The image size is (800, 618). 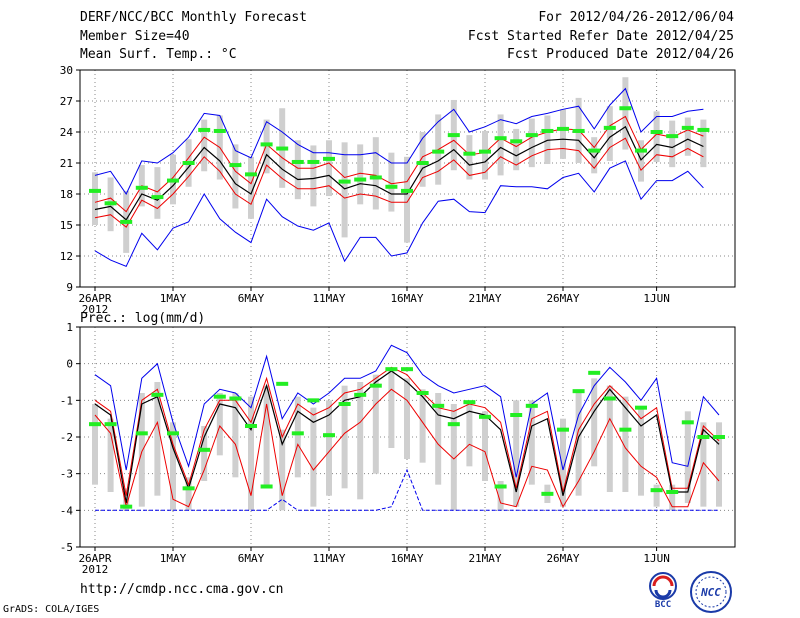 What do you see at coordinates (135, 36) in the screenshot?
I see `member-size: Member Size=40` at bounding box center [135, 36].